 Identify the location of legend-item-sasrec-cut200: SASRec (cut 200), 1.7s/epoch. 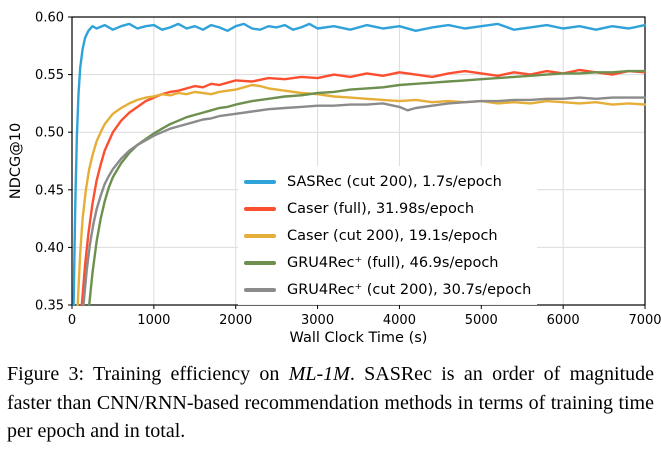
(387, 181).